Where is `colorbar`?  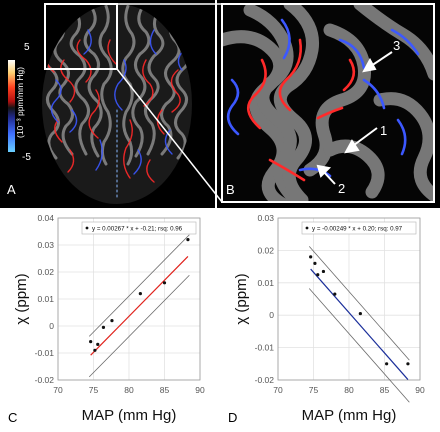
colorbar is located at coordinates (11, 106).